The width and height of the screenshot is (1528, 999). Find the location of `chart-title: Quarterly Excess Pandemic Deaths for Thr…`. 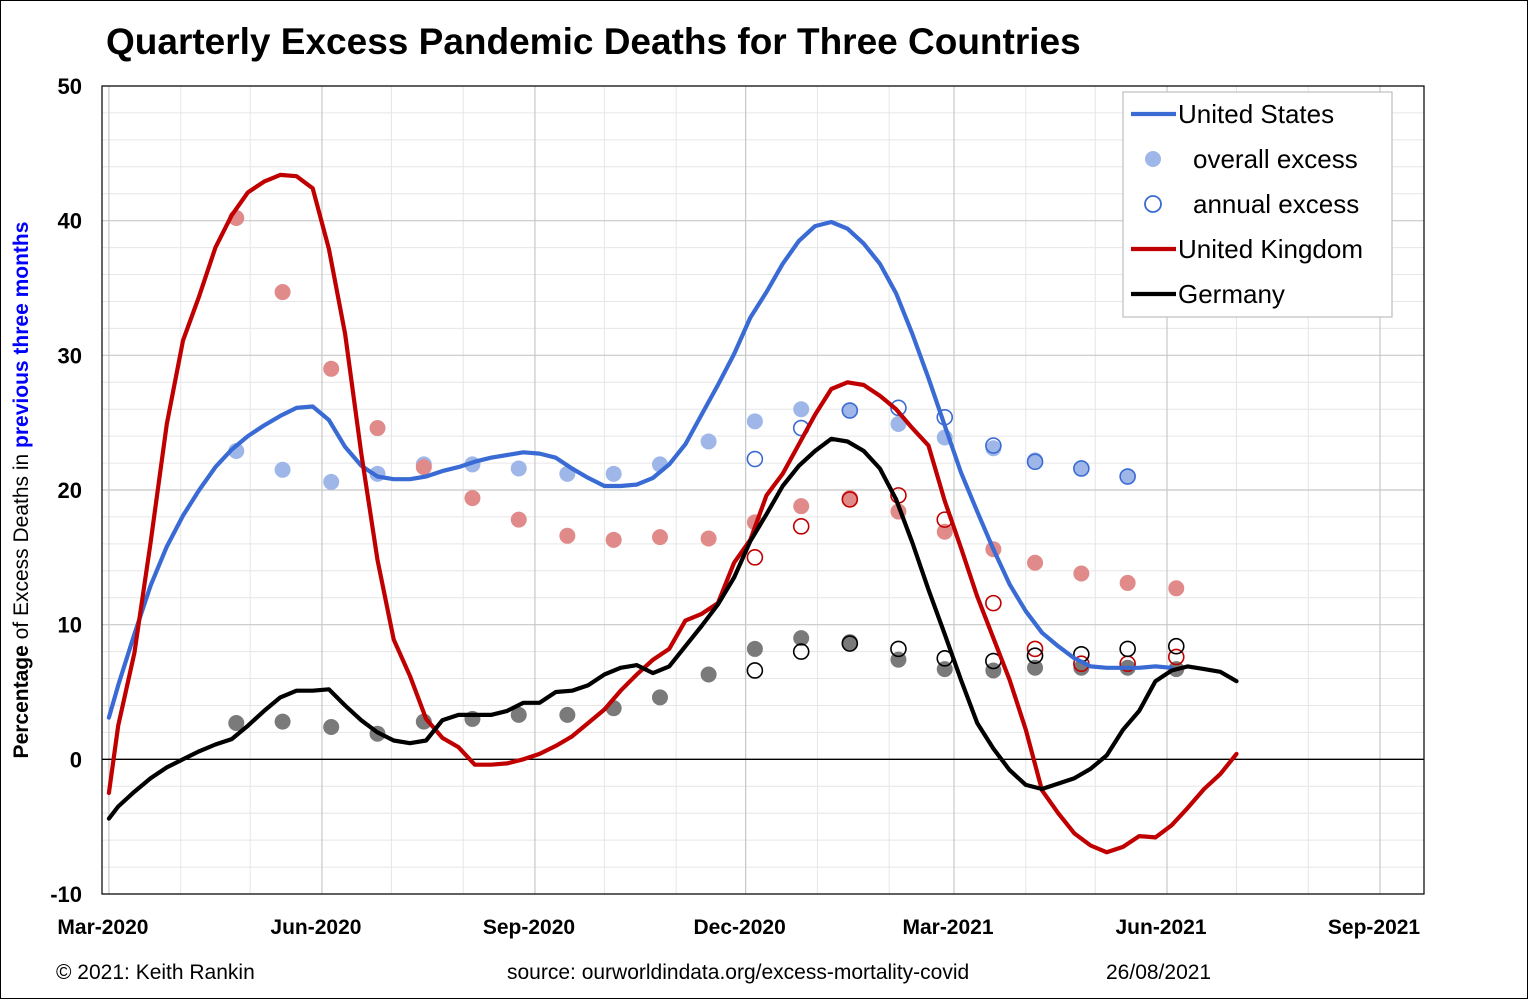

chart-title: Quarterly Excess Pandemic Deaths for Thr… is located at coordinates (593, 41).